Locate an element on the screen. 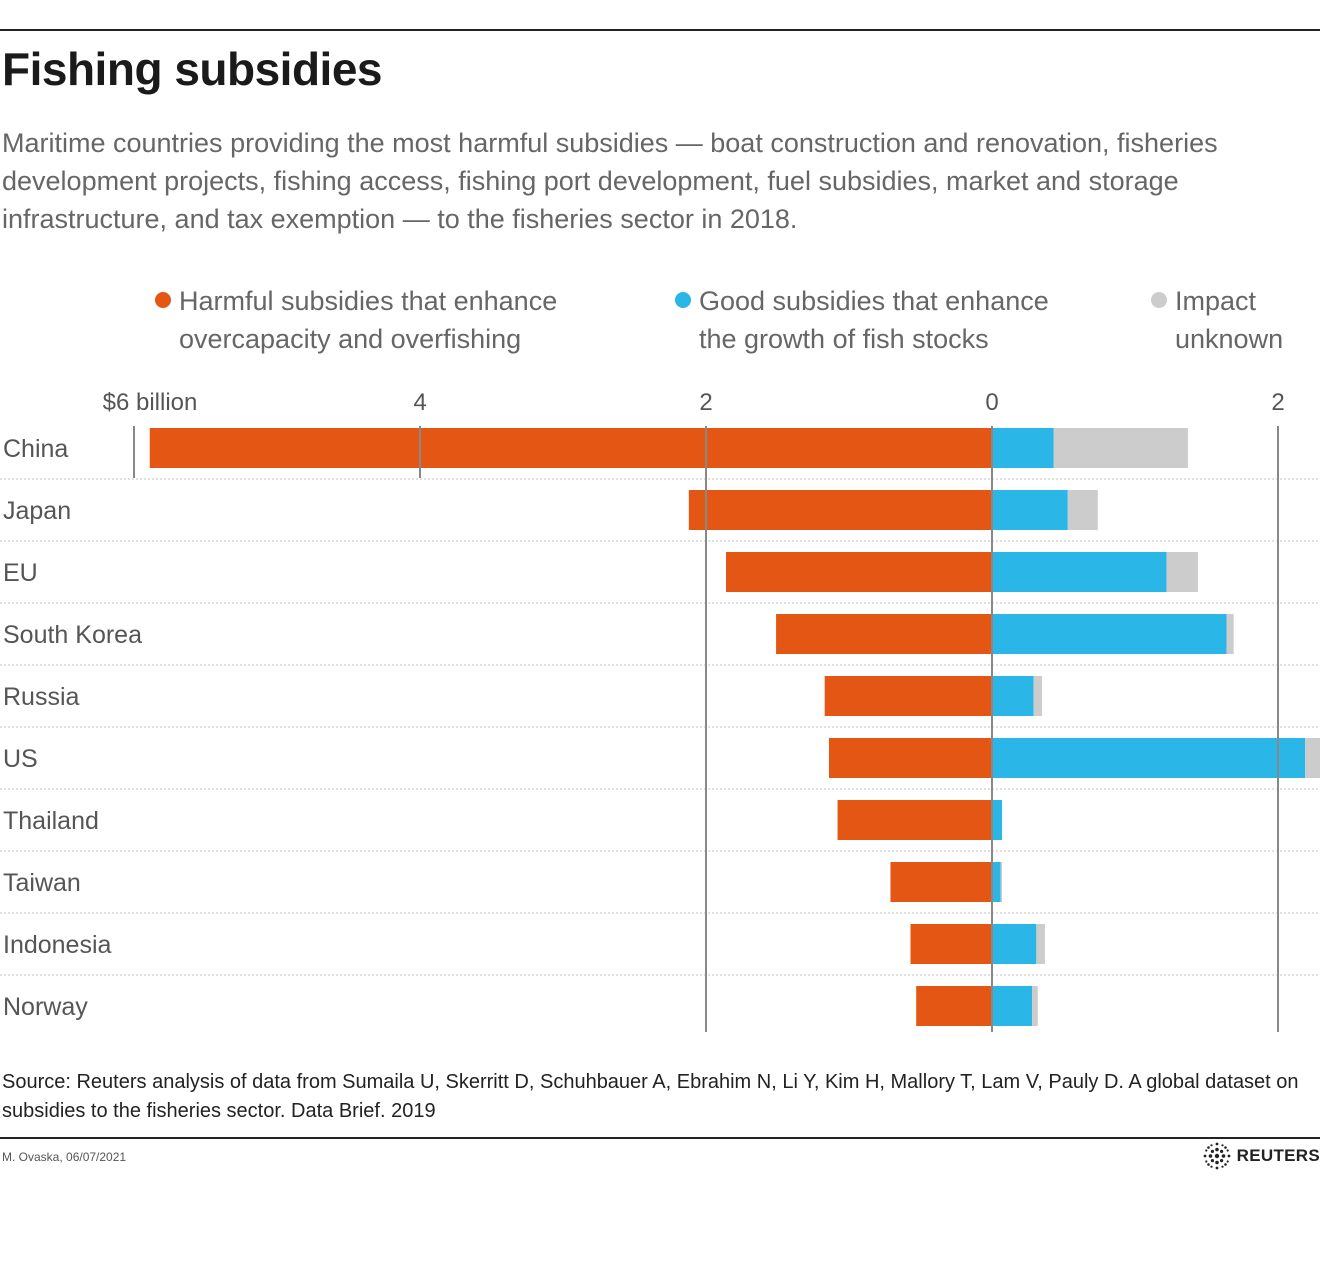  chart-title: Fishing subsidies is located at coordinates (192, 69).